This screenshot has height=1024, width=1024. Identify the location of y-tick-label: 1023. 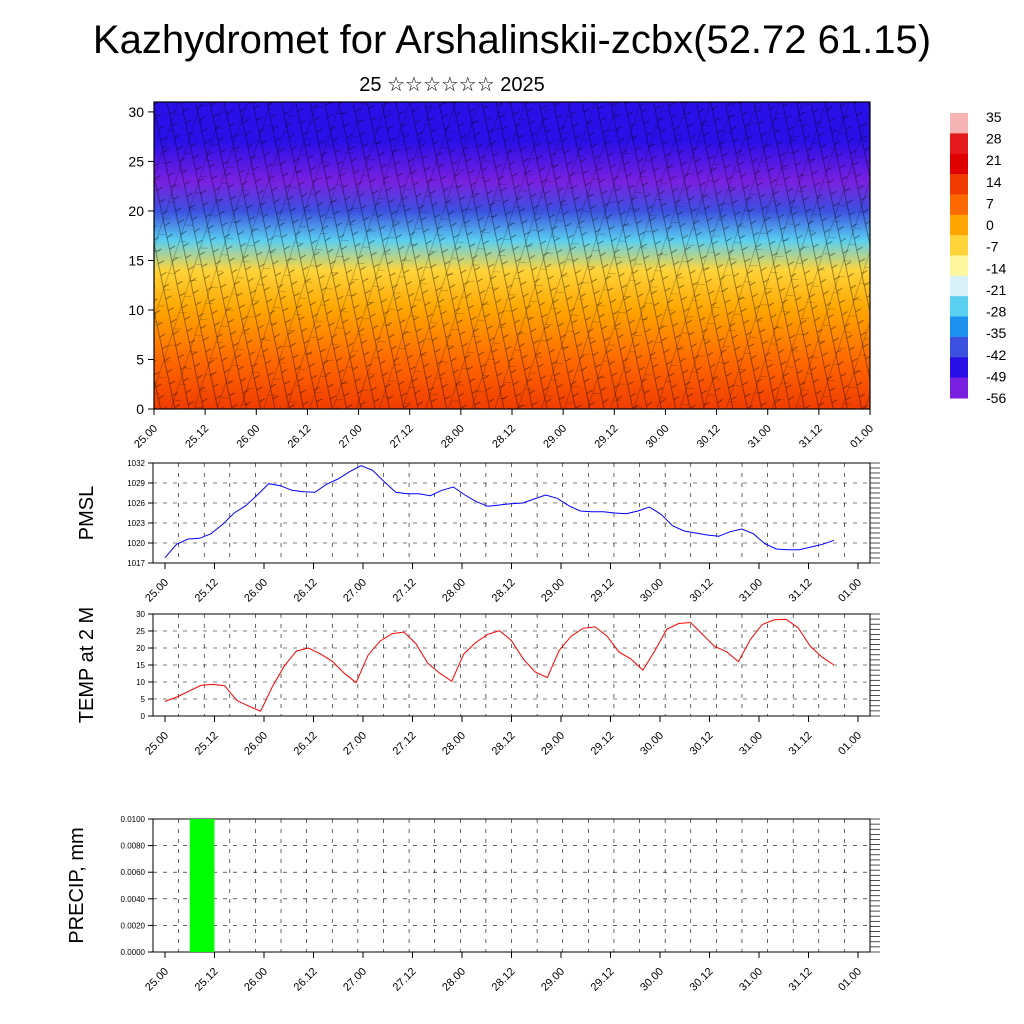
(136, 523).